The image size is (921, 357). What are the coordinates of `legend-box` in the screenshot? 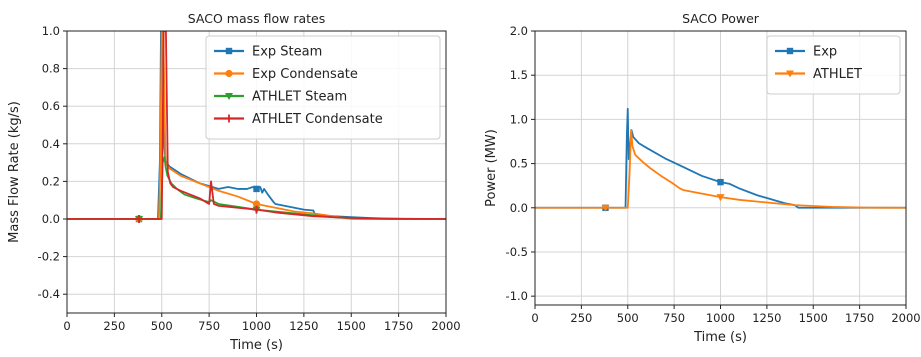 It's located at (323, 87).